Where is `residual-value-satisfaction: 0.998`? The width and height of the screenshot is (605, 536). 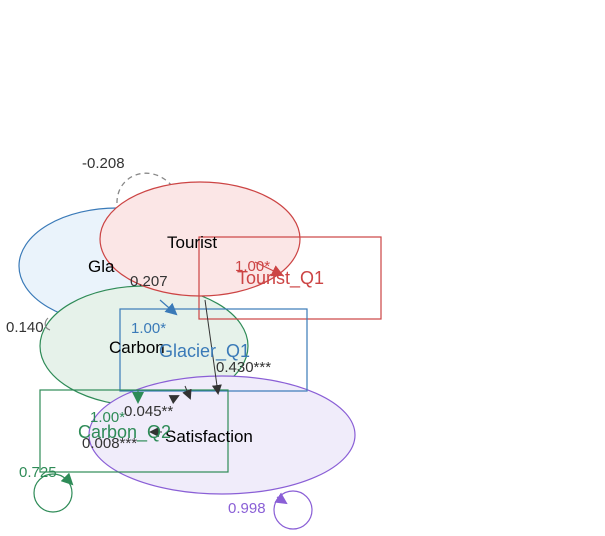 residual-value-satisfaction: 0.998 is located at coordinates (247, 508).